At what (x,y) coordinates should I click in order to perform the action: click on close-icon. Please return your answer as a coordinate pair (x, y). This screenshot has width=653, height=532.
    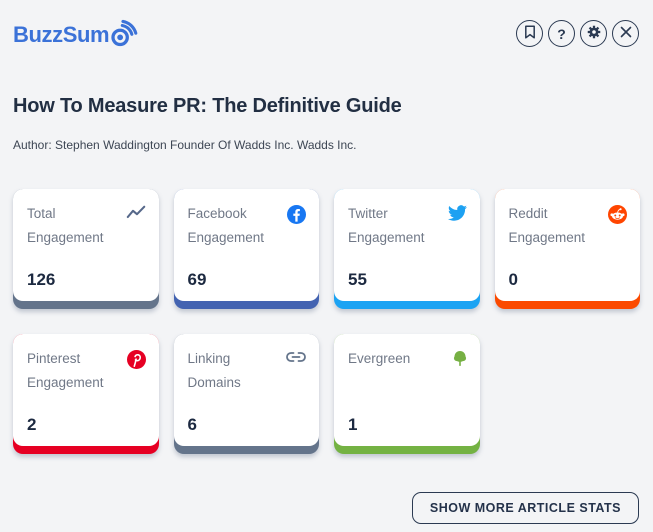
    Looking at the image, I should click on (626, 33).